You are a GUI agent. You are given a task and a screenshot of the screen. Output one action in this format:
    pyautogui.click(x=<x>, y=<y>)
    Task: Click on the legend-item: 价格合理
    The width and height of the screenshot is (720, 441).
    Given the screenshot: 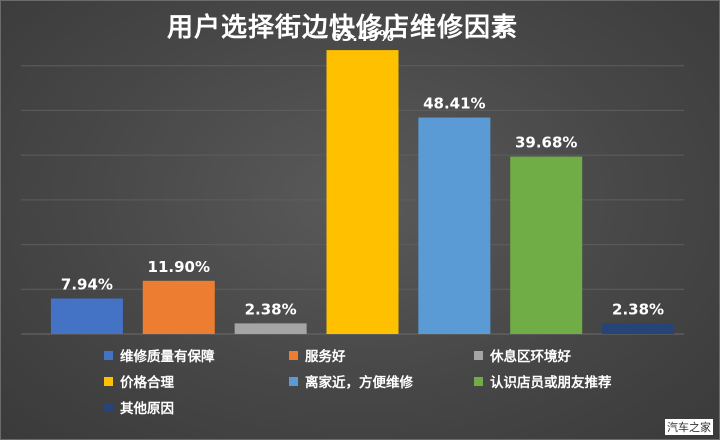 What is the action you would take?
    pyautogui.click(x=196, y=381)
    